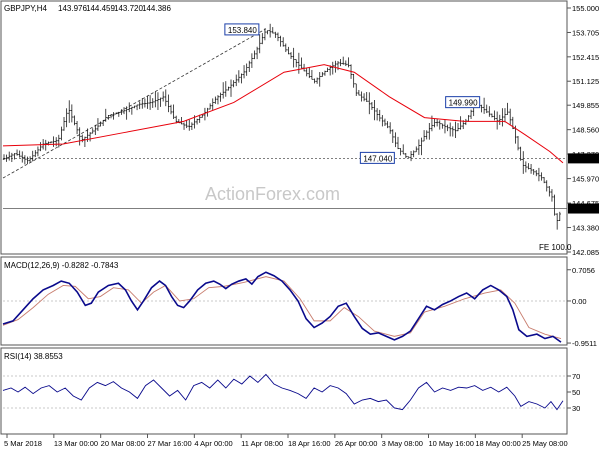 This screenshot has width=600, height=450. I want to click on macd-title: MACD(12,26,9) -0.8282 -0.7843, so click(61, 265).